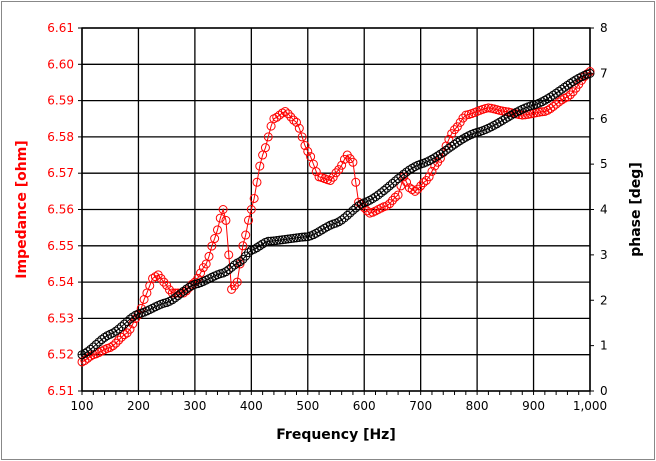 This screenshot has height=461, width=656. I want to click on y2-tick-label: 8, so click(604, 28).